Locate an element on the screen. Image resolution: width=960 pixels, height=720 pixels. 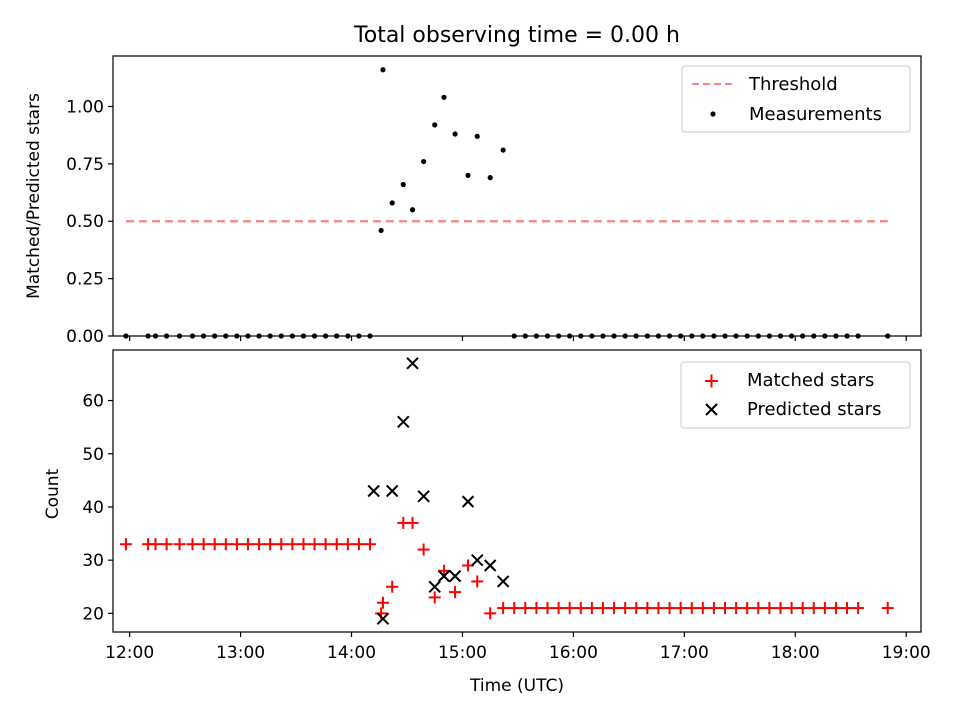
ratio-legend-frame is located at coordinates (796, 99).